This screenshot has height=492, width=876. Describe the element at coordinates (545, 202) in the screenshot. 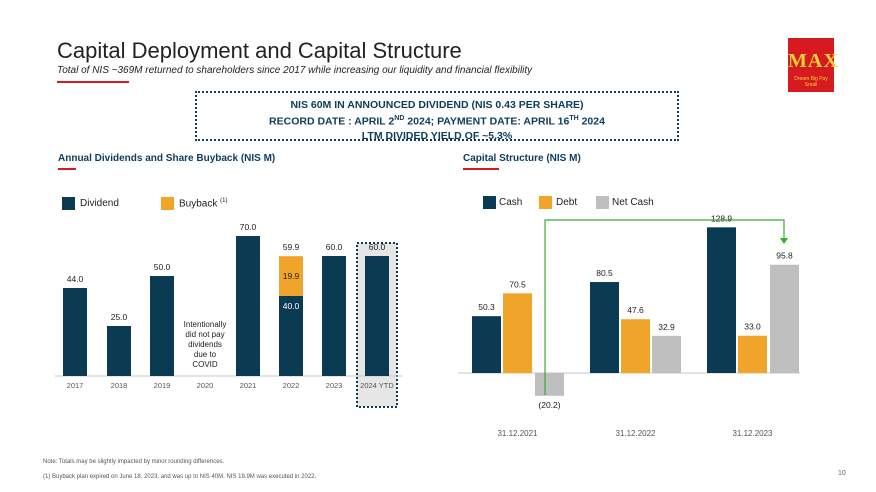

I see `legend-debt-swatch` at that location.